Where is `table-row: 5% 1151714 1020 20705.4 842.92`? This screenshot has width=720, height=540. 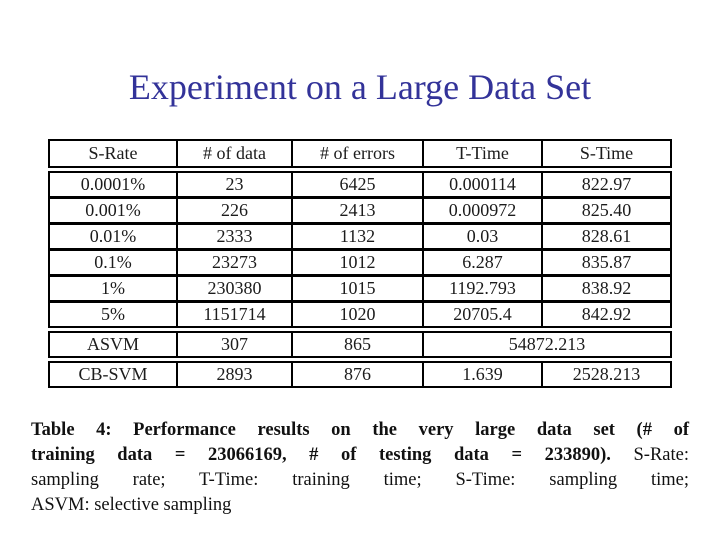
table-row: 5% 1151714 1020 20705.4 842.92 is located at coordinates (360, 314).